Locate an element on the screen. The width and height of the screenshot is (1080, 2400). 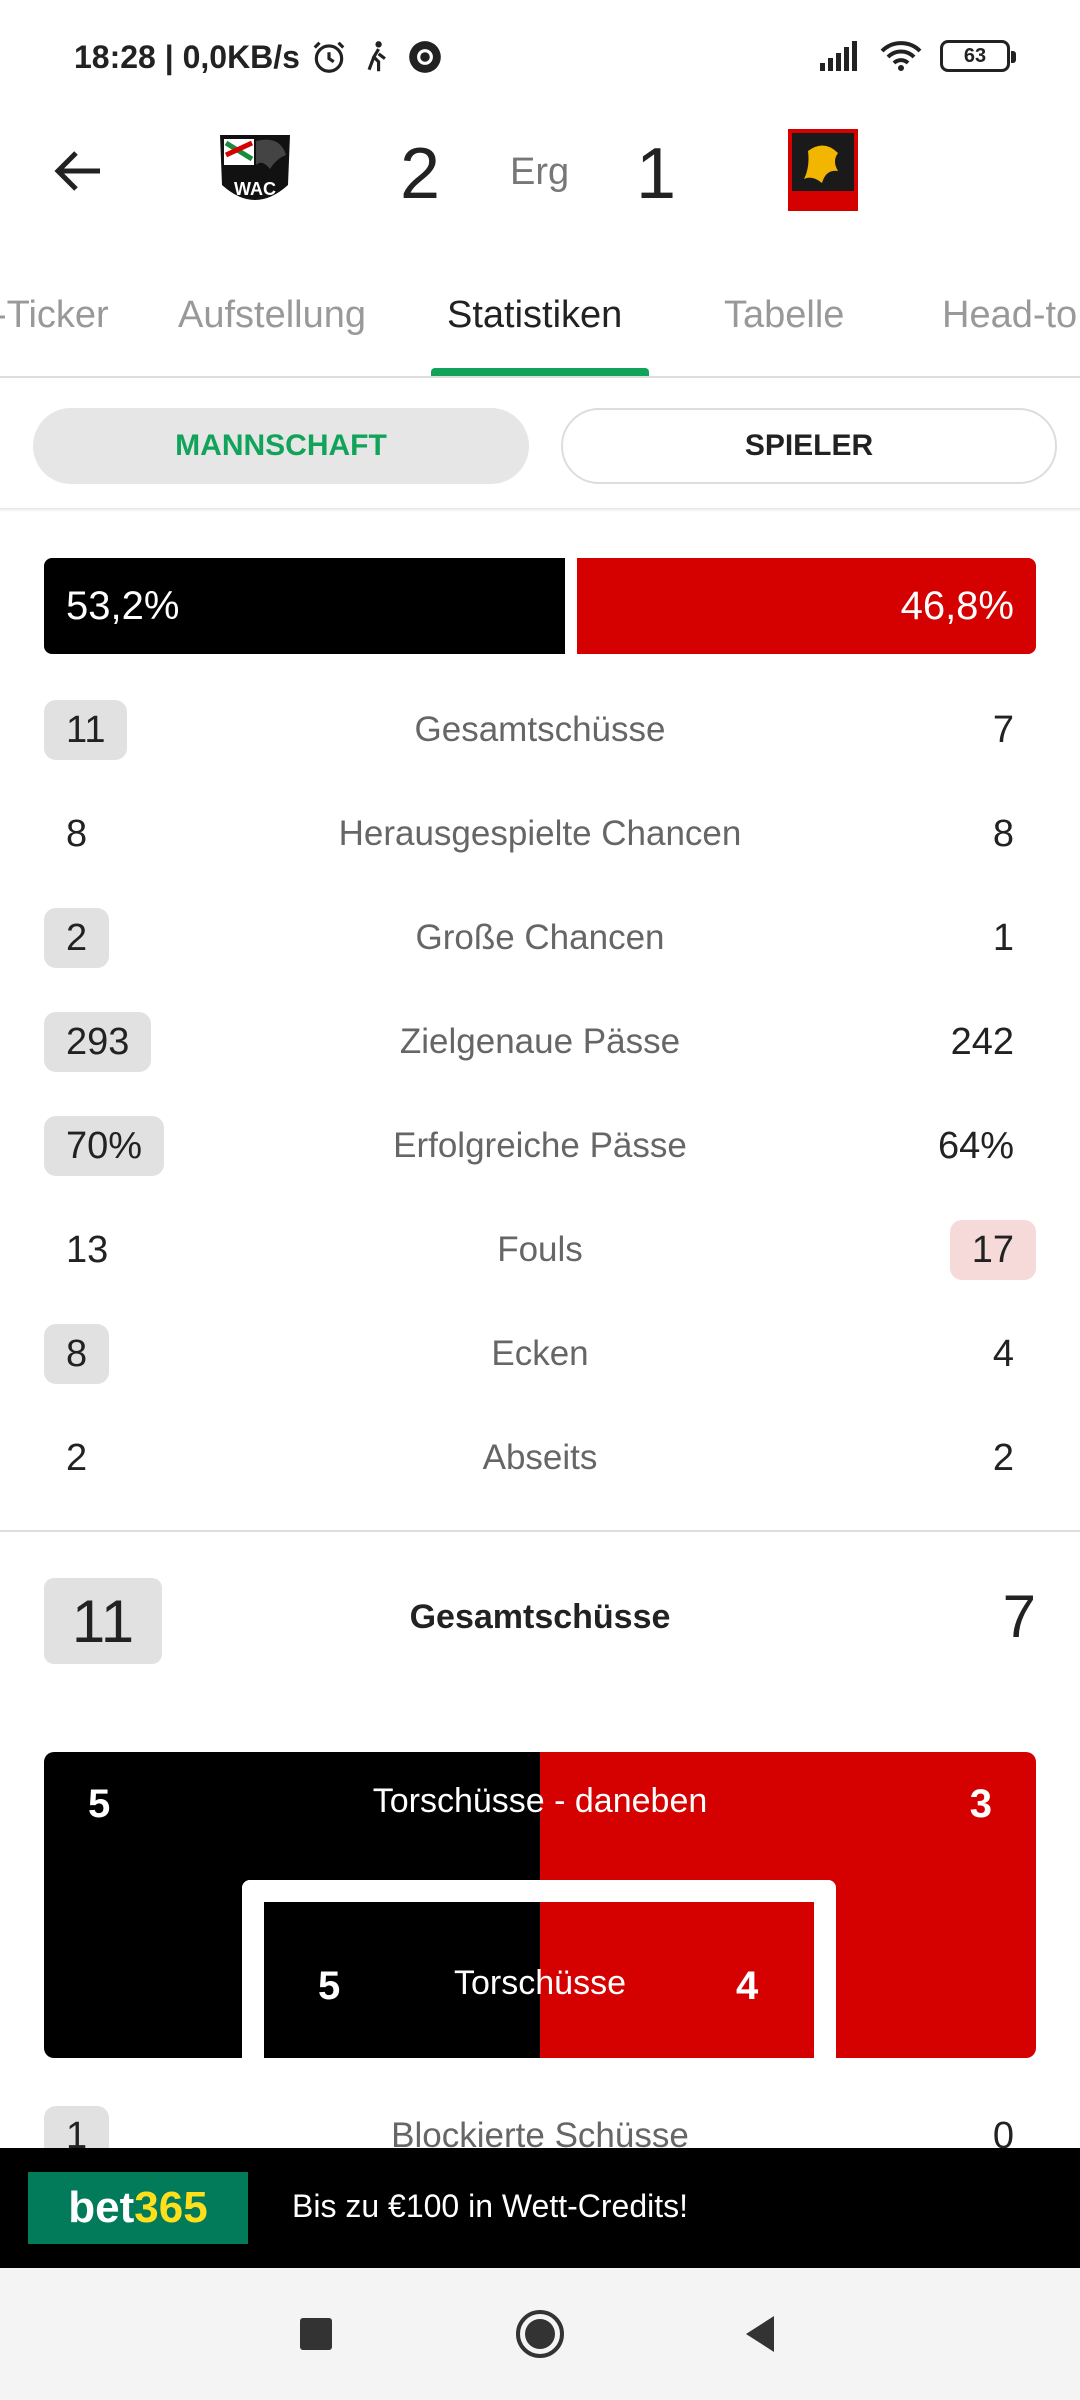
nav-back-icon is located at coordinates (760, 2334).